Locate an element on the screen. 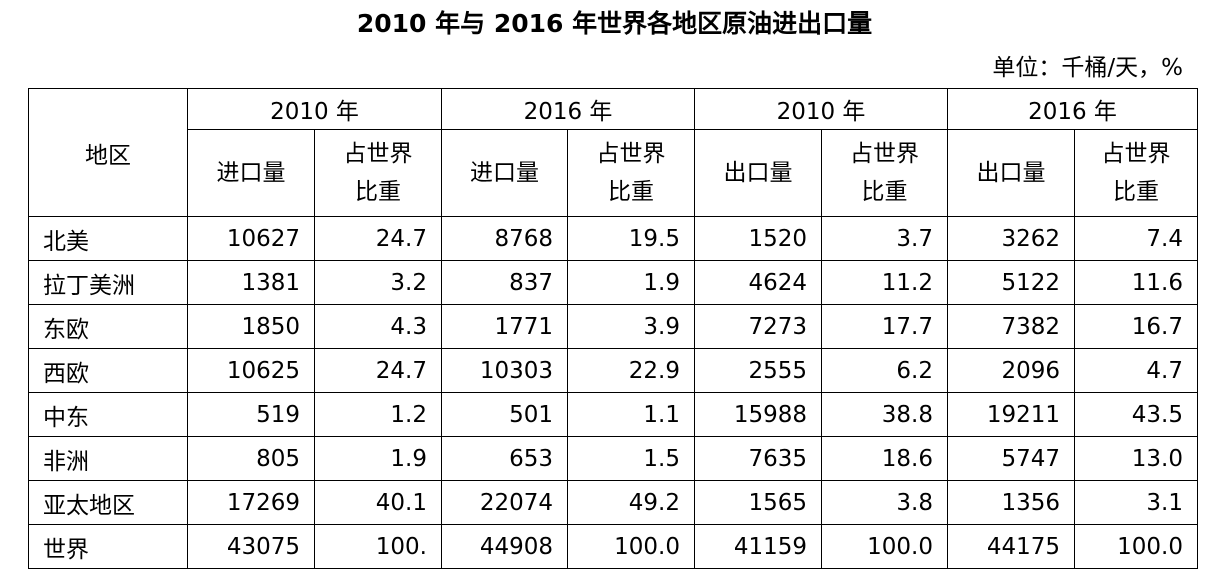 This screenshot has height=585, width=1229. value-cell: 41159 is located at coordinates (758, 546).